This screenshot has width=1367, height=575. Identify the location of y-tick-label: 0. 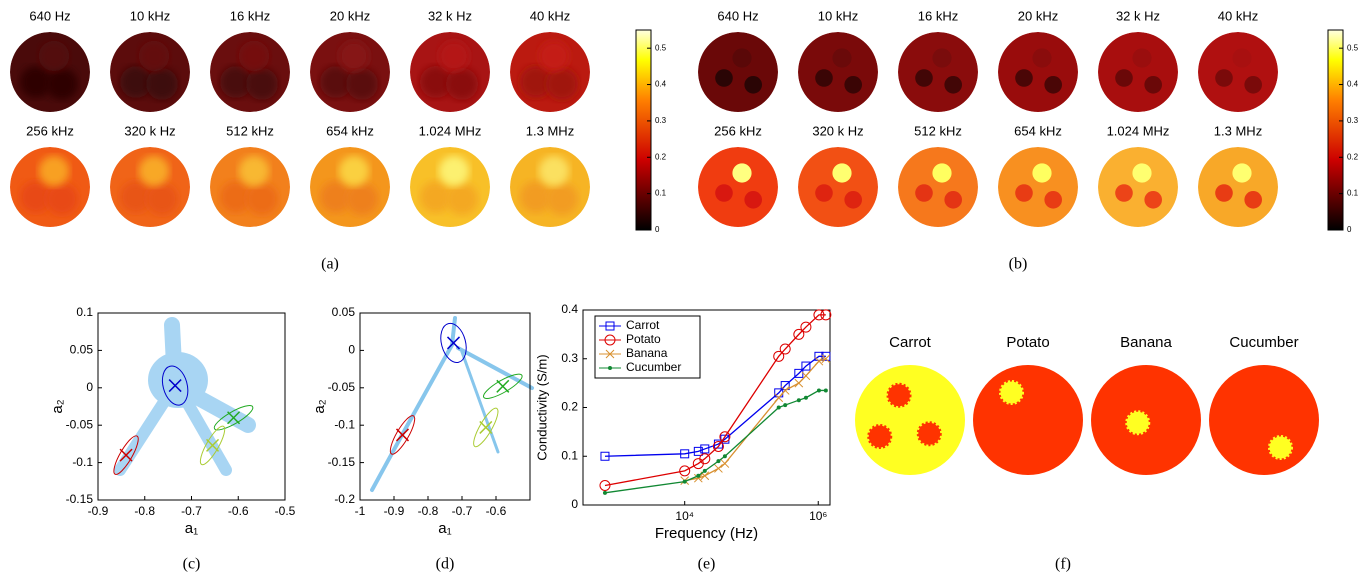
(351, 350).